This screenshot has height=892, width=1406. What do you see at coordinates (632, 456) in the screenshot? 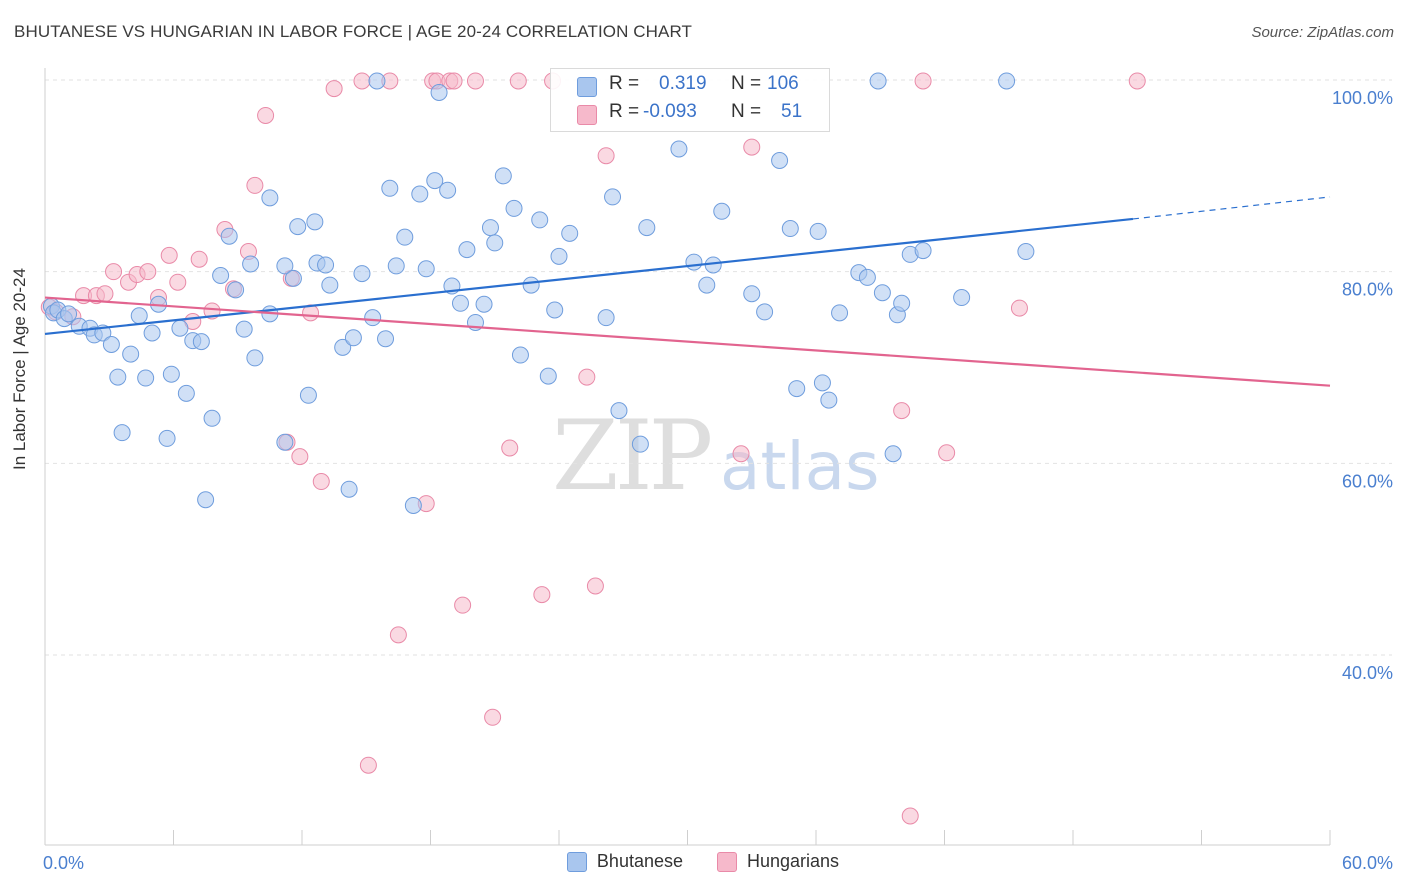
I see `watermark-zip: ZIP` at bounding box center [632, 456].